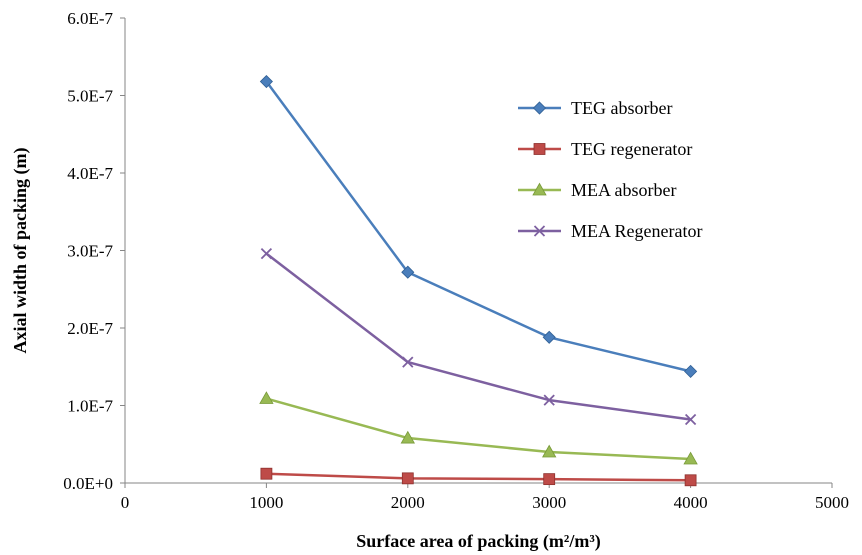  I want to click on legend-item: MEA absorber, so click(597, 190).